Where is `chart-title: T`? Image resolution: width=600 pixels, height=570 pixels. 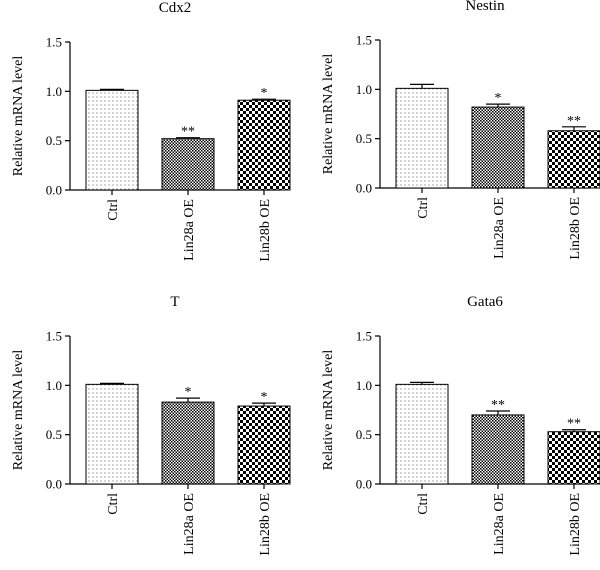
chart-title: T is located at coordinates (174, 302).